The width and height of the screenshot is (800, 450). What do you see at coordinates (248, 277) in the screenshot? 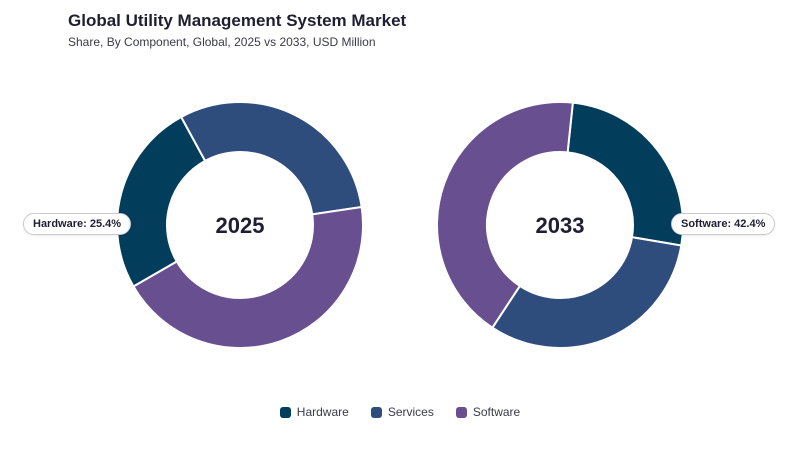
I see `slice-software-2025` at bounding box center [248, 277].